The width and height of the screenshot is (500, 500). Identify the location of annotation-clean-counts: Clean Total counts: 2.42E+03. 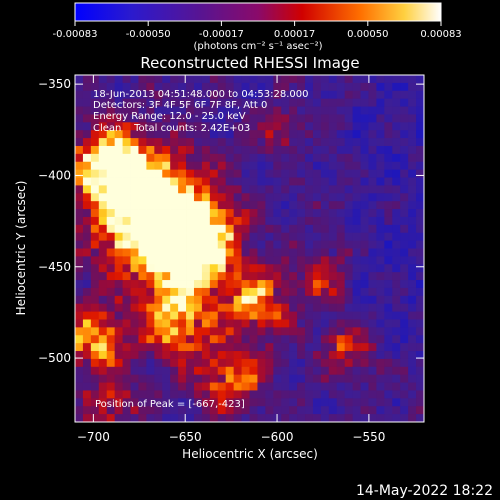
(171, 128).